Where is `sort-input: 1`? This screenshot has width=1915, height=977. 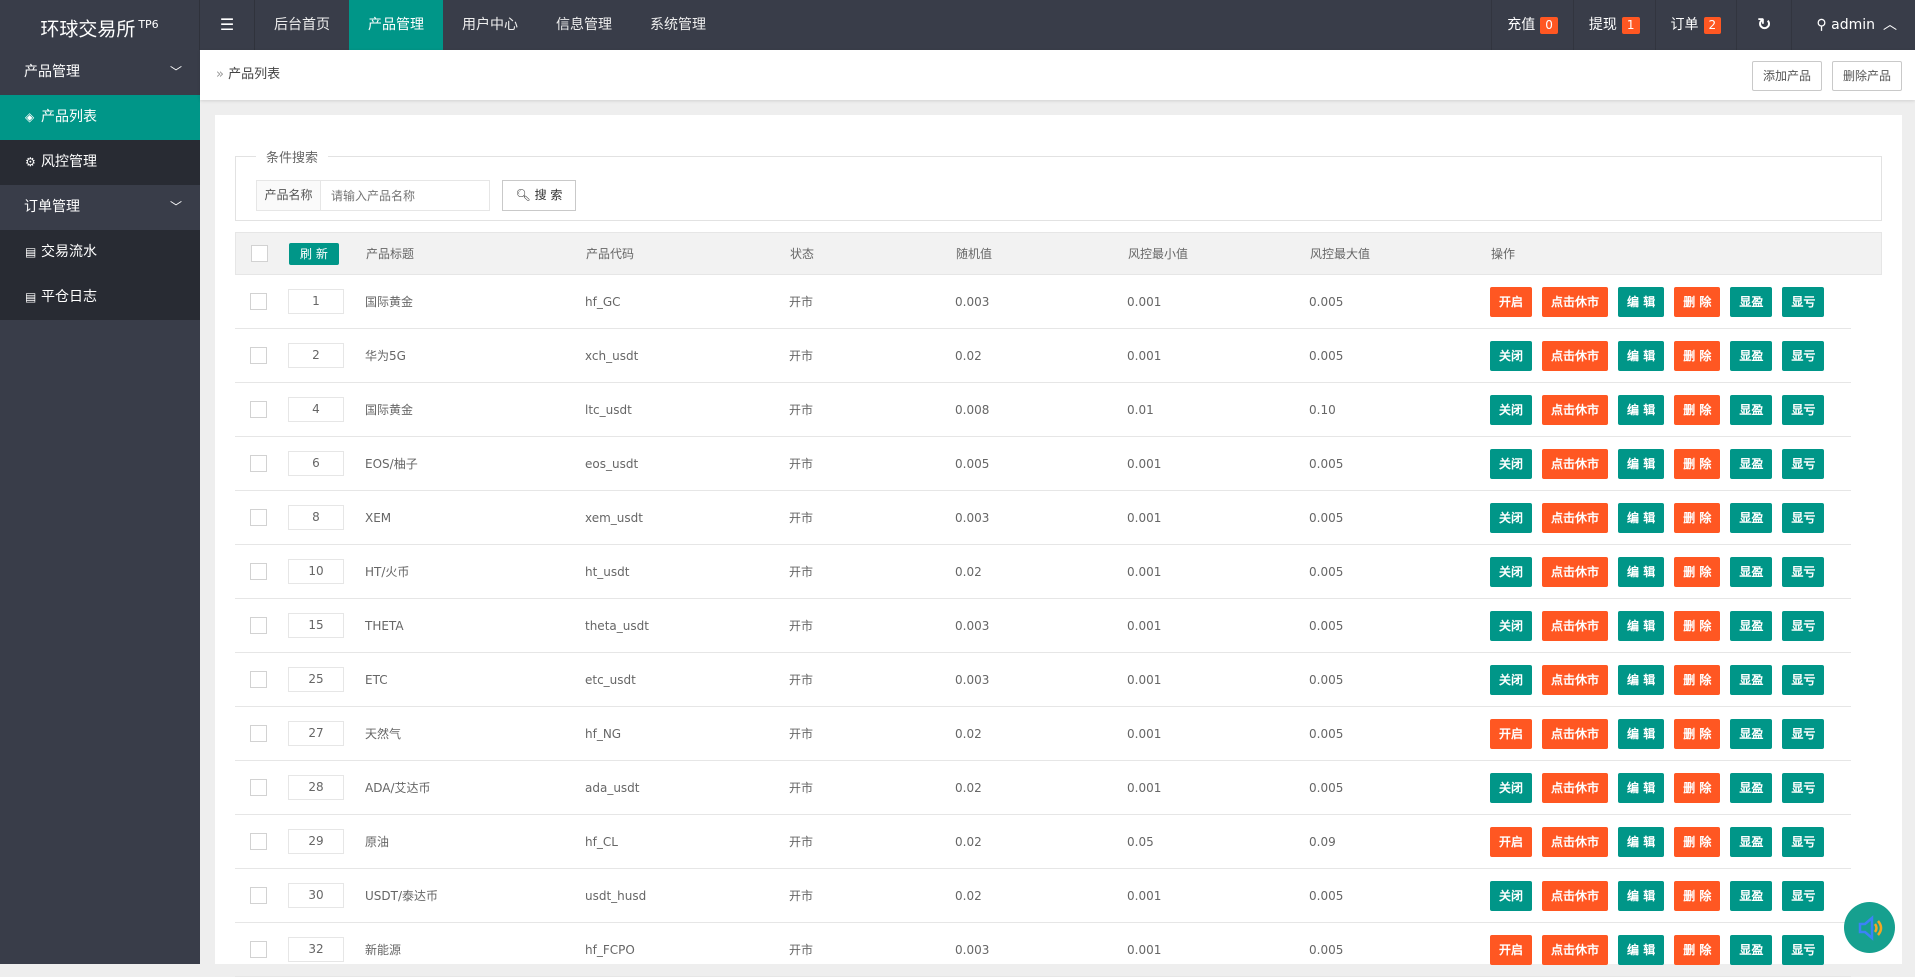
sort-input: 1 is located at coordinates (316, 301).